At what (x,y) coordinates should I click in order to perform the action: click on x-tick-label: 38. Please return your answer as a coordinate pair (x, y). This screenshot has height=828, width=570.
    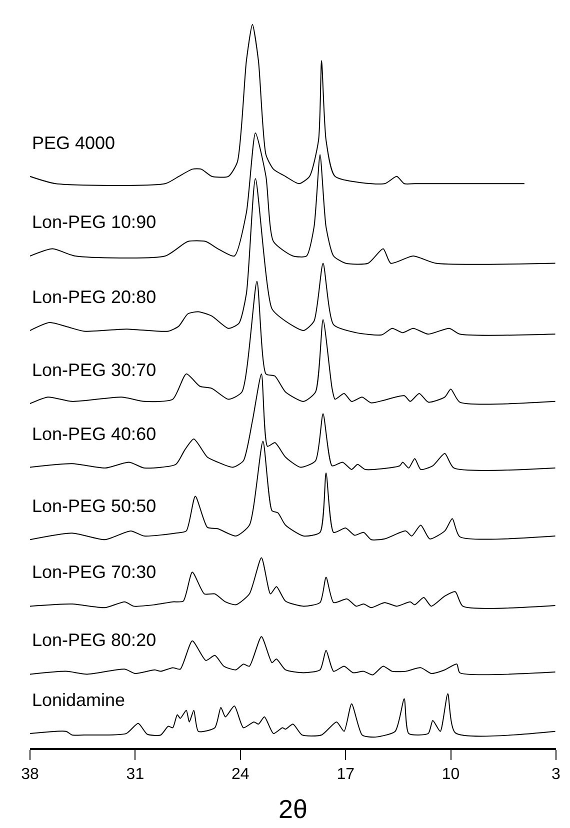
    Looking at the image, I should click on (30, 774).